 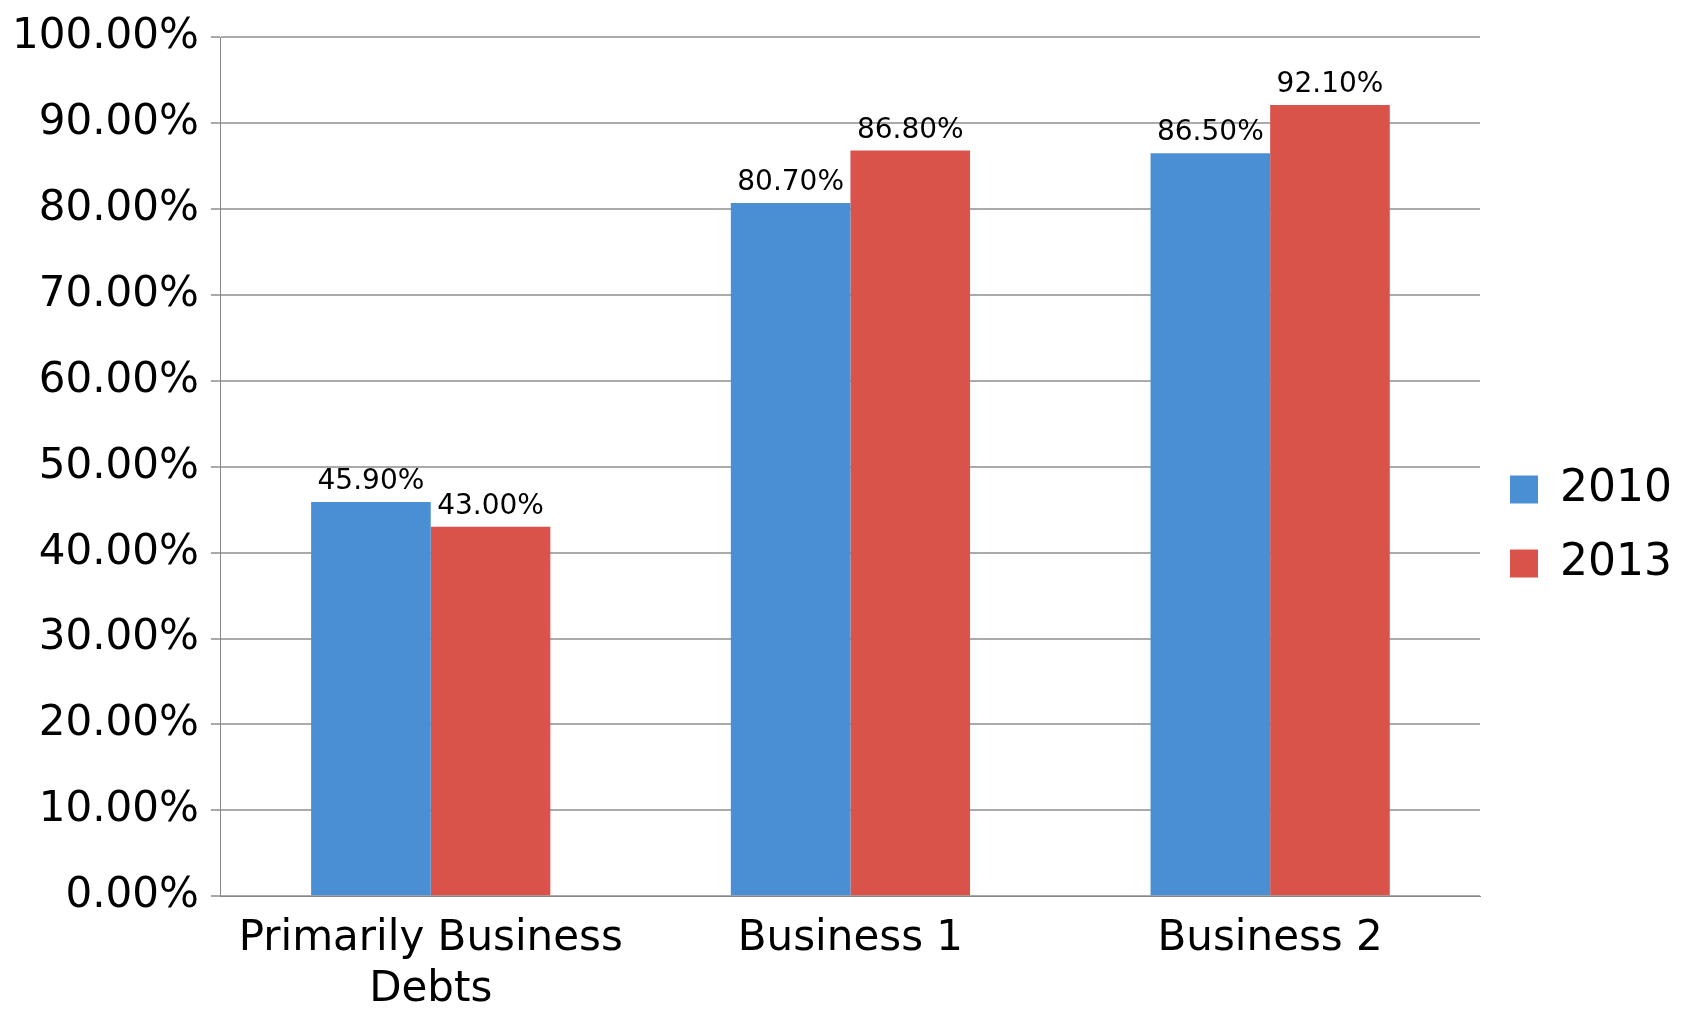 I want to click on y-tick-label: 90.00%, so click(x=118, y=120).